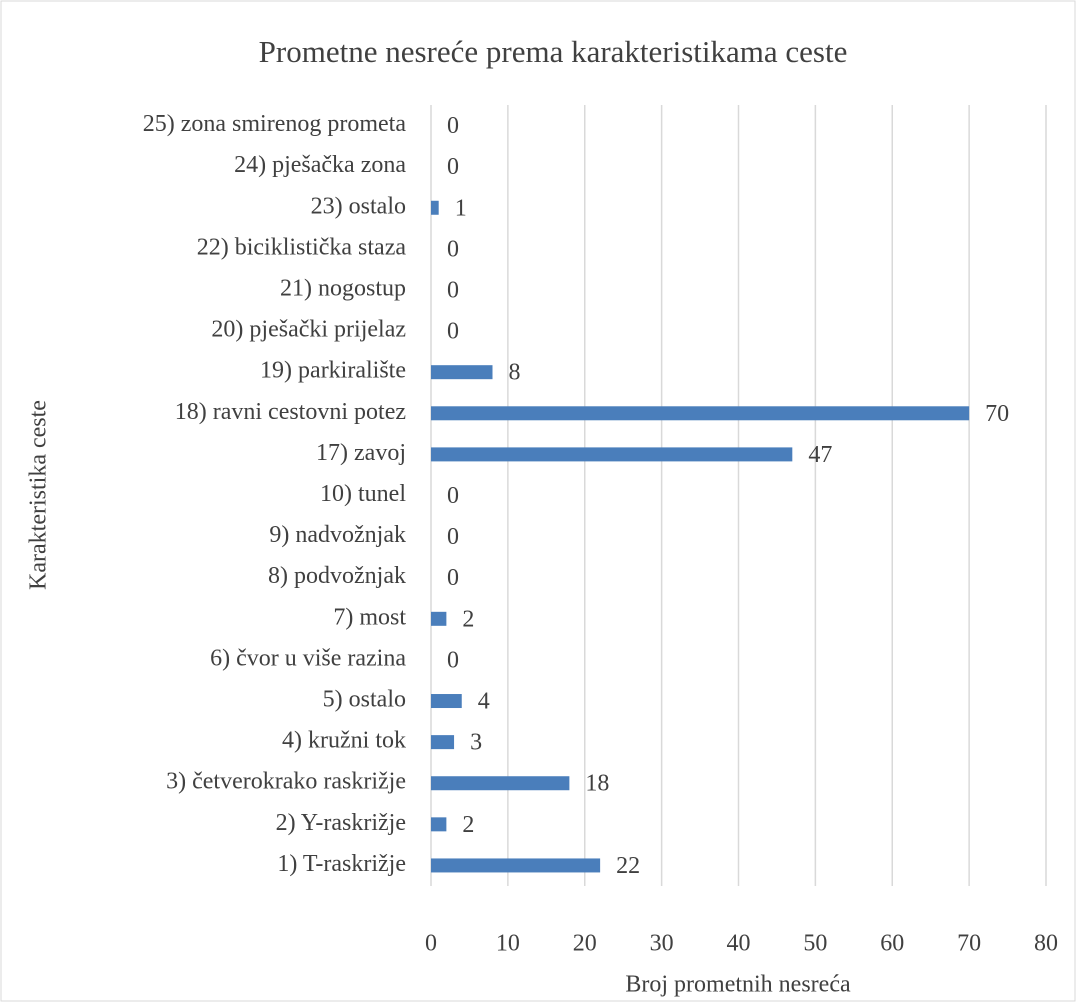 The image size is (1076, 1002). I want to click on y-tick-label: 19) parkiralište, so click(333, 371).